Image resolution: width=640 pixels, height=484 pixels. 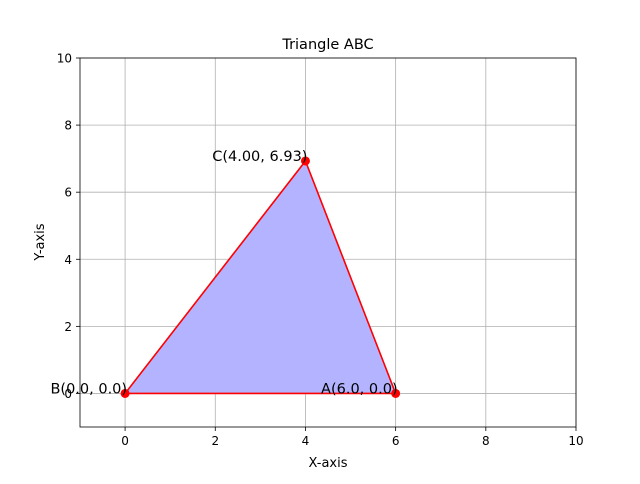 I want to click on y-tick-label: 0, so click(x=68, y=394).